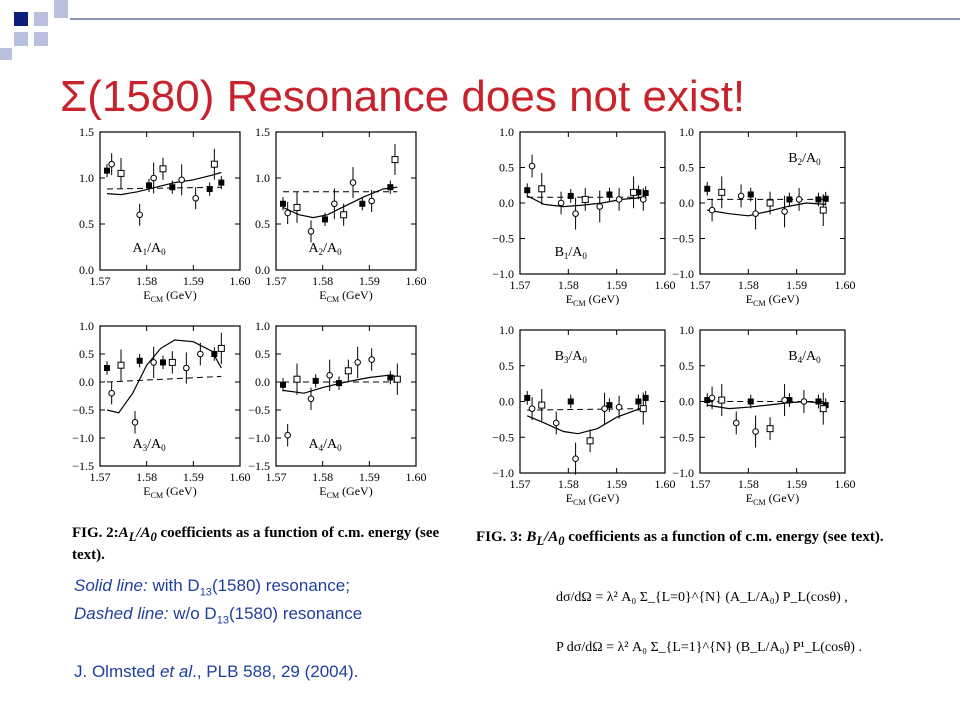 This screenshot has height=720, width=960. Describe the element at coordinates (545, 538) in the screenshot. I see `fig3-caption-symbol: BL/A0` at that location.